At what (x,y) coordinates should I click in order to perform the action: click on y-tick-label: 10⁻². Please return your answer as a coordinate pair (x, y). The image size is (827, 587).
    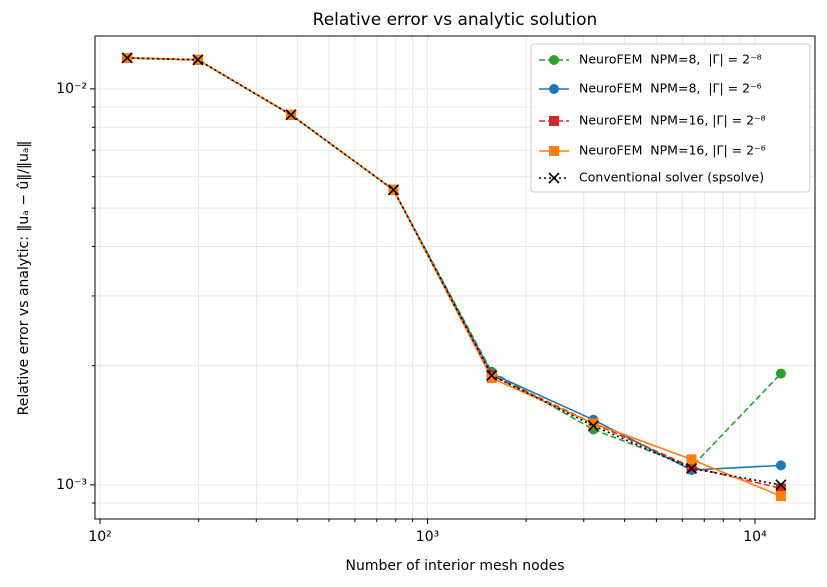
    Looking at the image, I should click on (71, 89).